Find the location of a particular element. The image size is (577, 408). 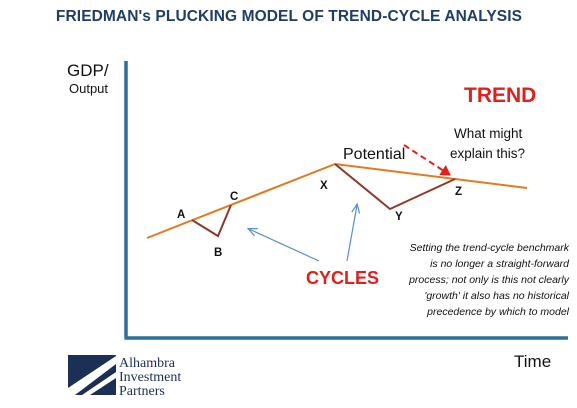

y-axis-label-gdp: GDP/ is located at coordinates (88, 70).